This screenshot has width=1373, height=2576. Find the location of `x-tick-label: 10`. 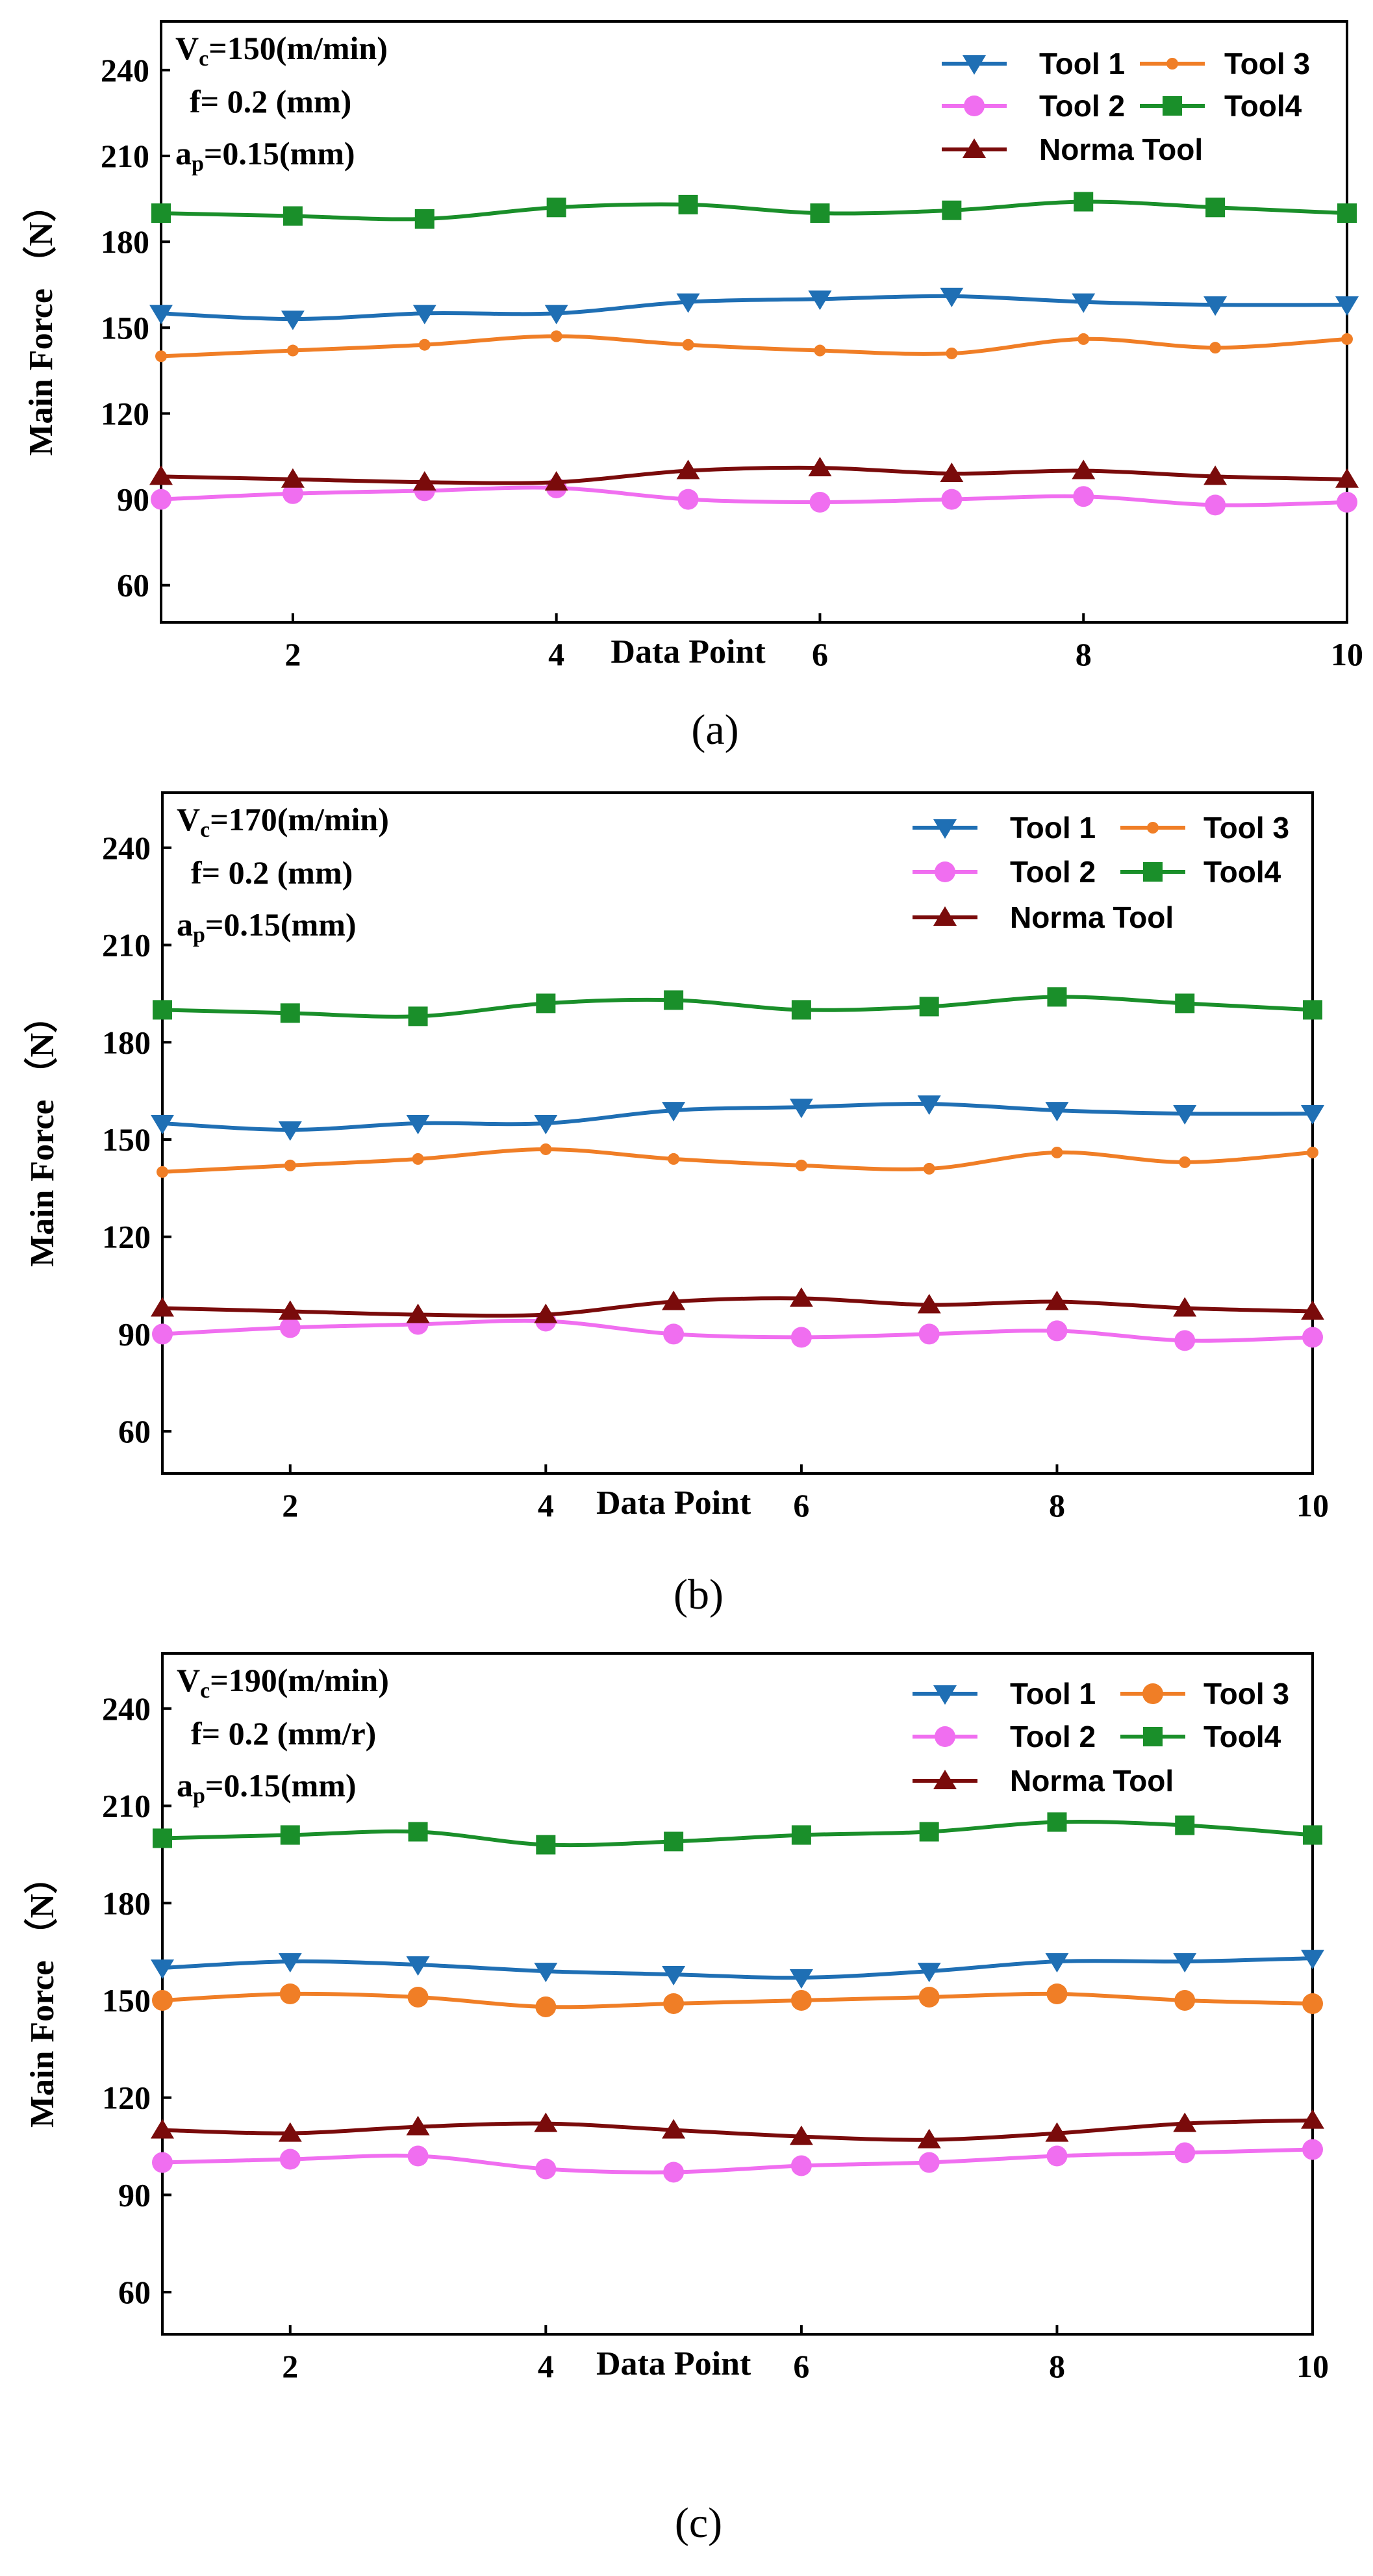

x-tick-label: 10 is located at coordinates (1312, 2366).